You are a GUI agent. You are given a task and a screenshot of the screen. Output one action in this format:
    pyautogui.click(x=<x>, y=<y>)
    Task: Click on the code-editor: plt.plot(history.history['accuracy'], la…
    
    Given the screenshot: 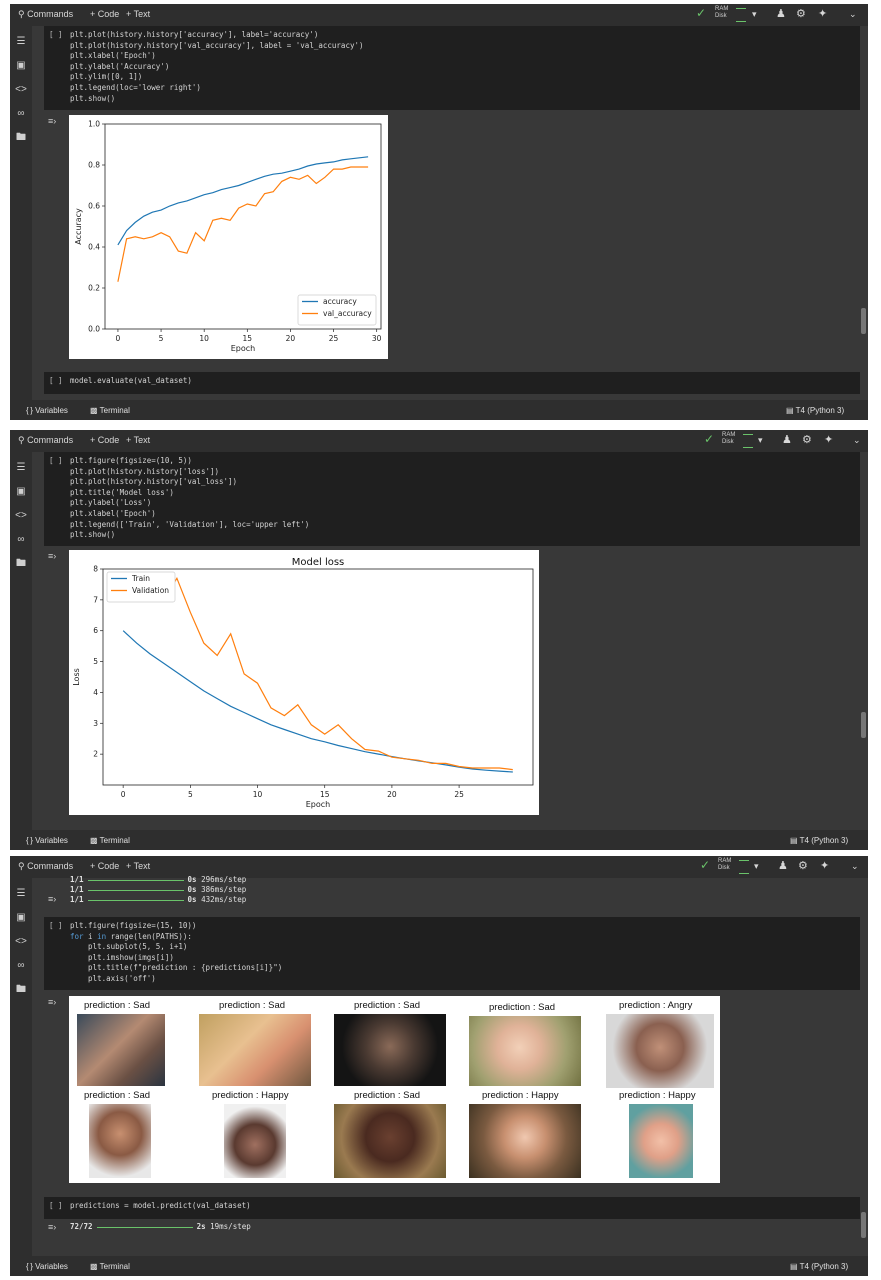 What is the action you would take?
    pyautogui.click(x=217, y=66)
    